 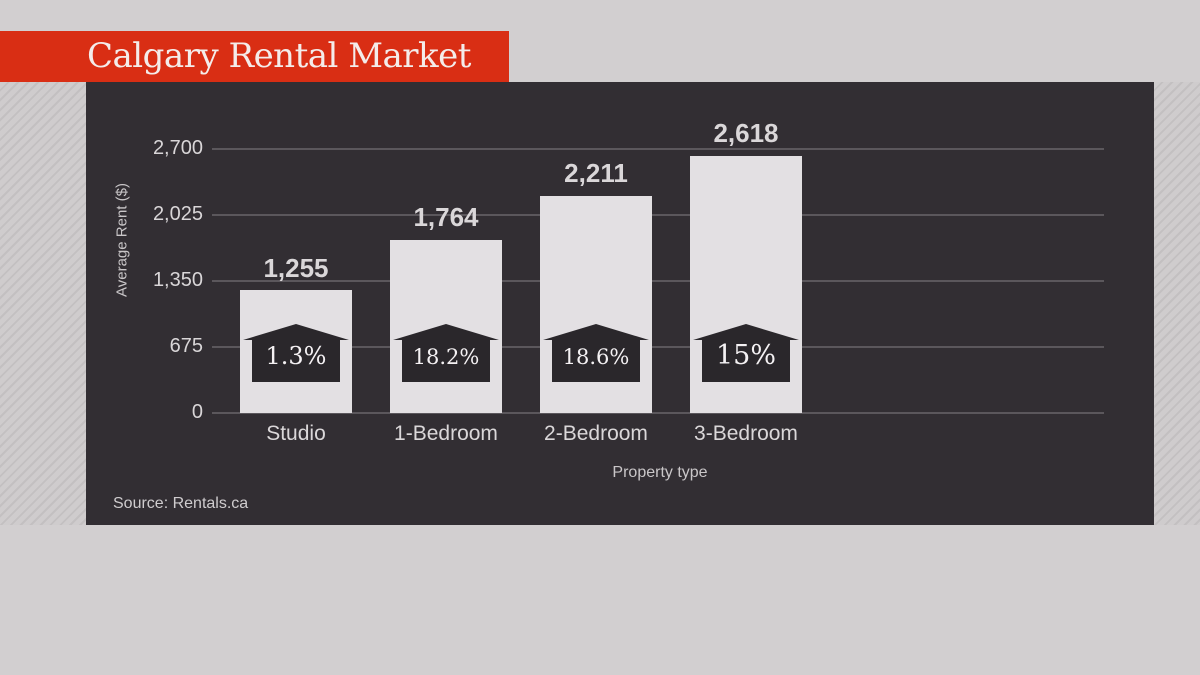 I want to click on y-tick: 2,700, so click(x=177, y=148).